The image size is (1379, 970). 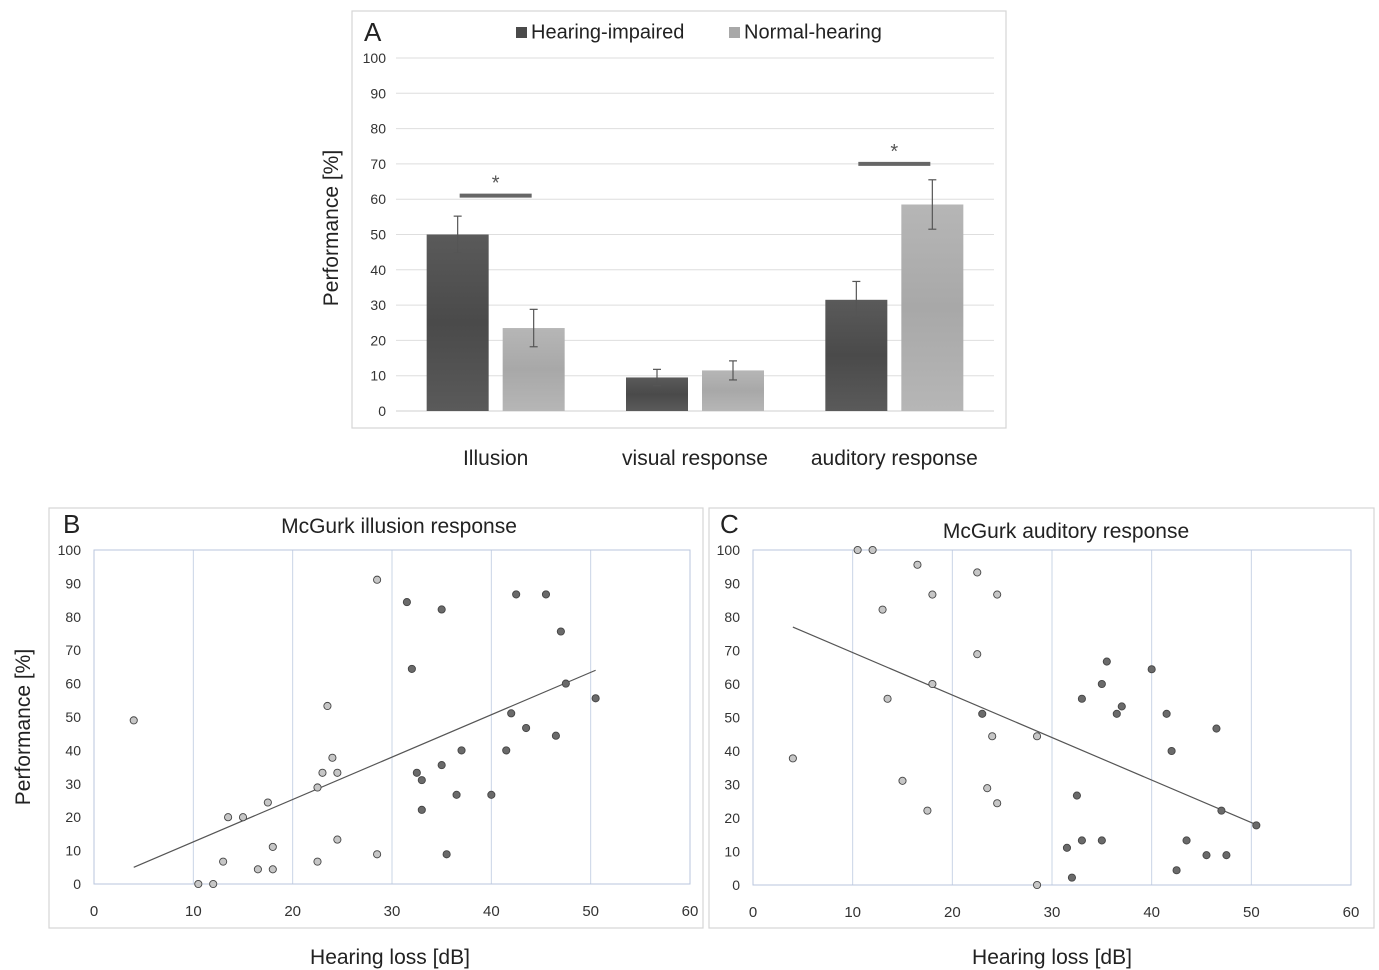 I want to click on y-tick-label: 50, so click(x=732, y=718).